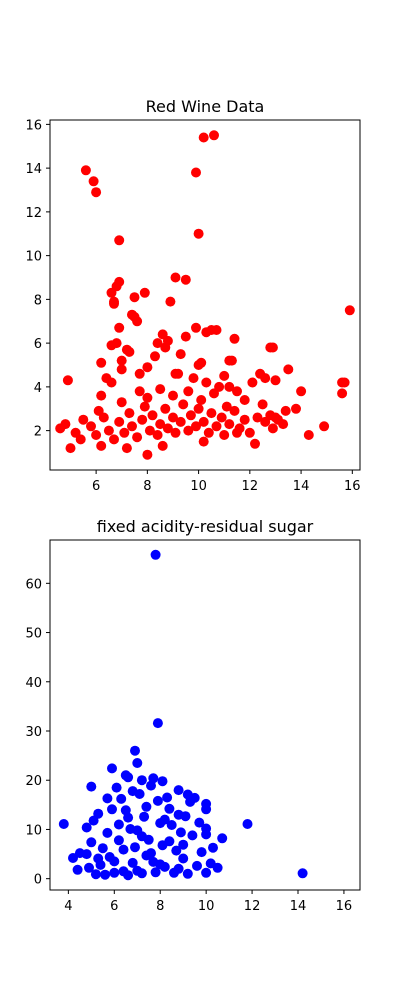 The width and height of the screenshot is (400, 1000). What do you see at coordinates (205, 106) in the screenshot?
I see `chart-title: Red Wine Data` at bounding box center [205, 106].